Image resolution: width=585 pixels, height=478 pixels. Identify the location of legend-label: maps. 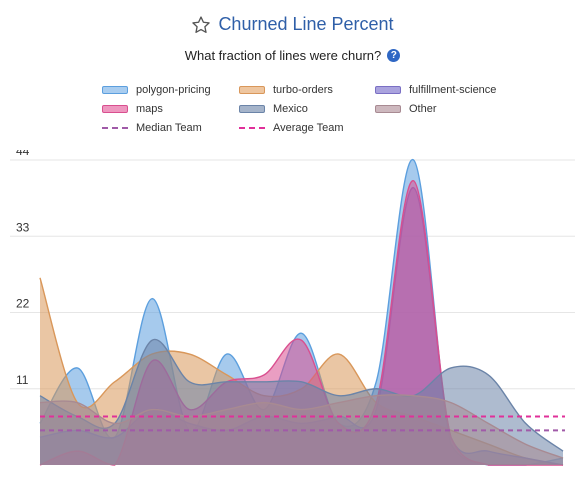
(149, 109).